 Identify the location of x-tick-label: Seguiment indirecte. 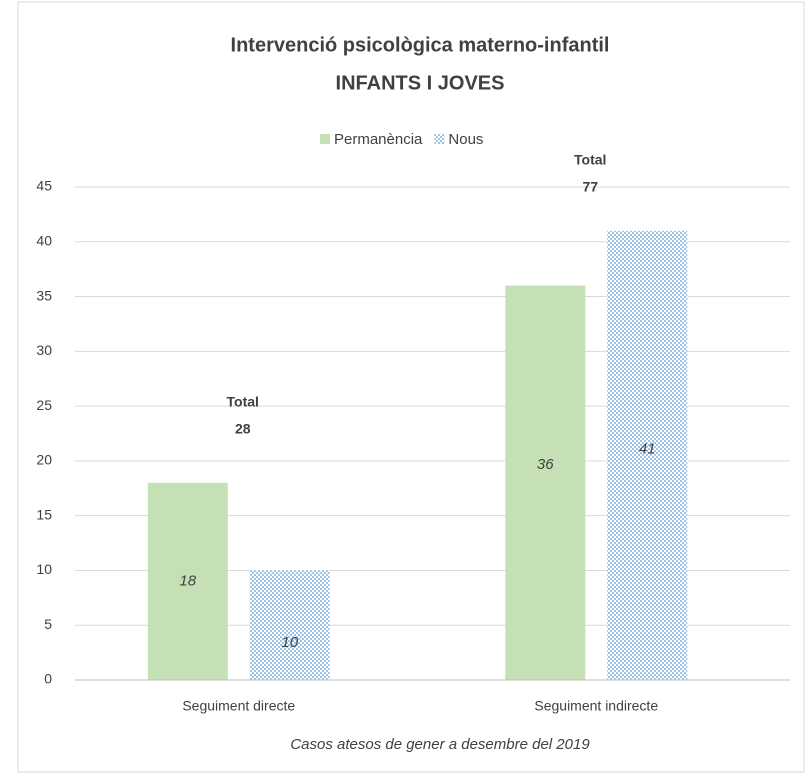
(596, 706).